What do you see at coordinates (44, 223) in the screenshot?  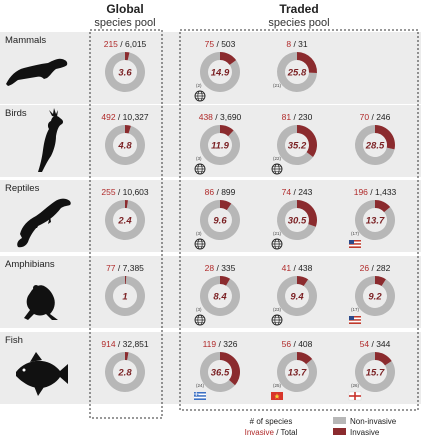 I see `reptile-silhouette-icon` at bounding box center [44, 223].